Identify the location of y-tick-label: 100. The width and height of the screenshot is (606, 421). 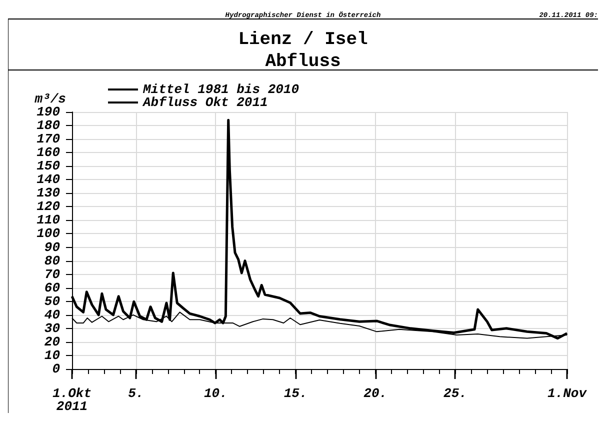
(48, 234).